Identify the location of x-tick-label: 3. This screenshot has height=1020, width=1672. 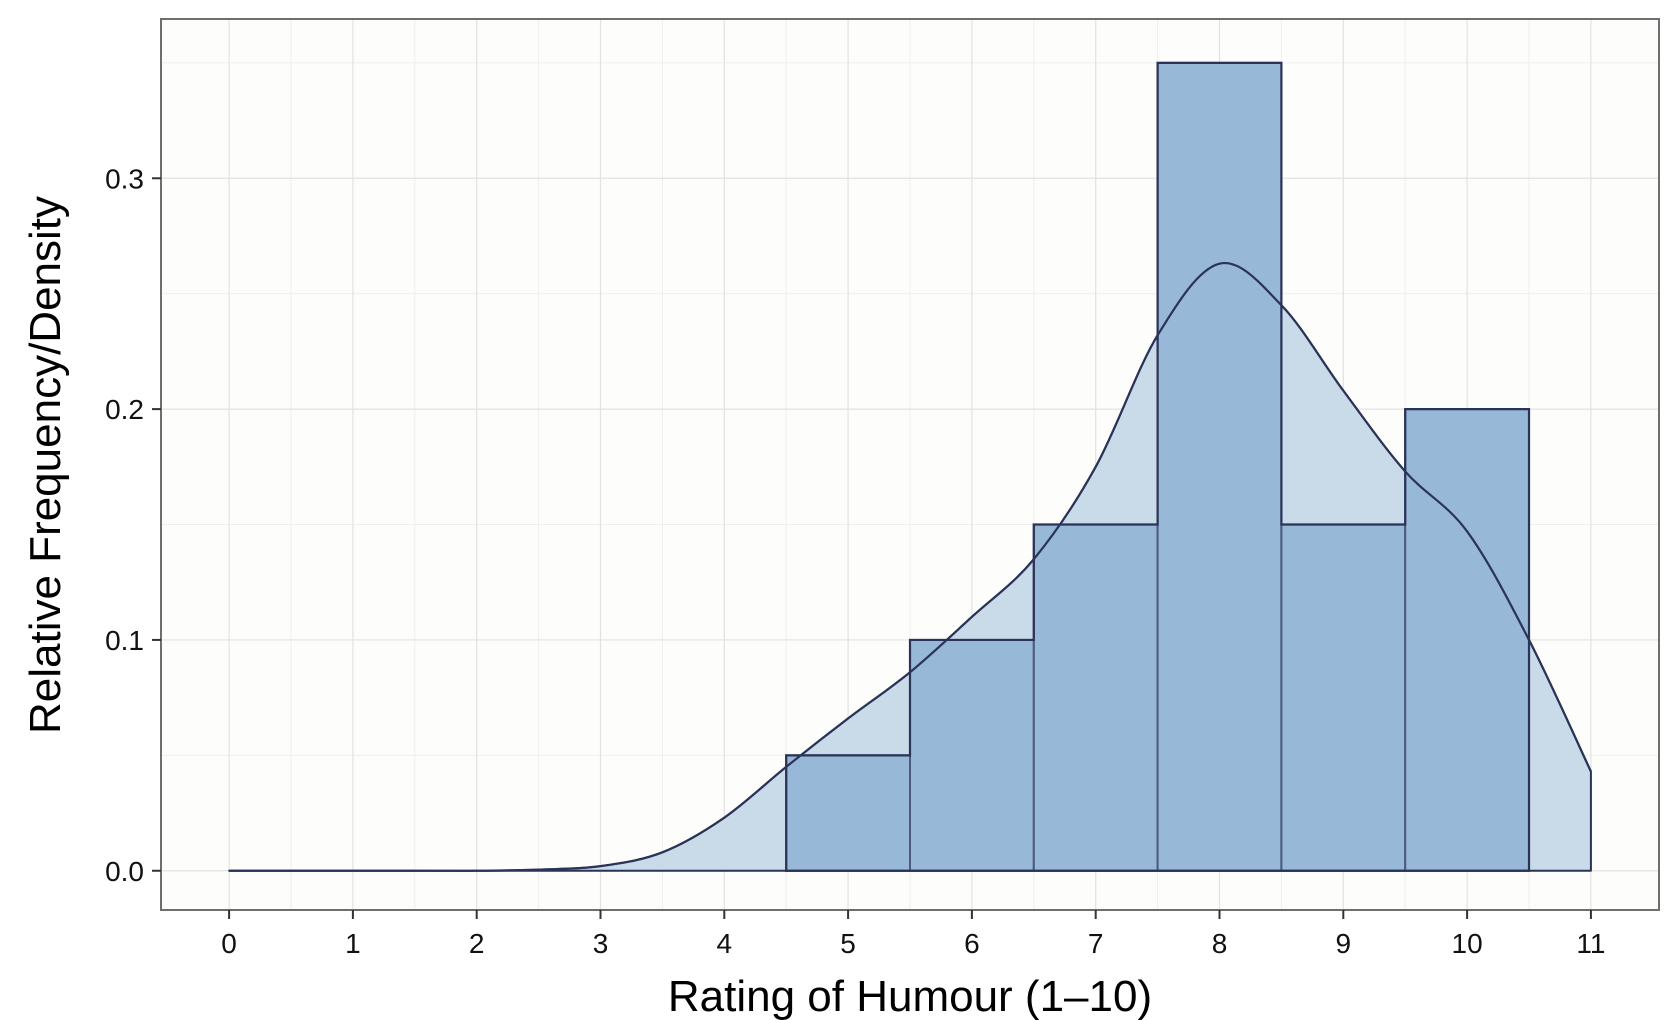
(601, 943).